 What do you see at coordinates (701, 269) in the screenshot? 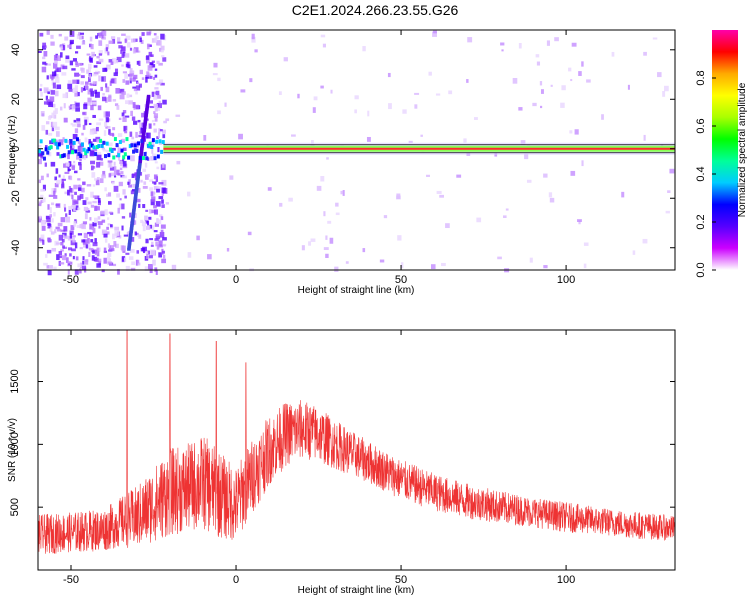
I see `colorbar-tick-label: 0.0` at bounding box center [701, 269].